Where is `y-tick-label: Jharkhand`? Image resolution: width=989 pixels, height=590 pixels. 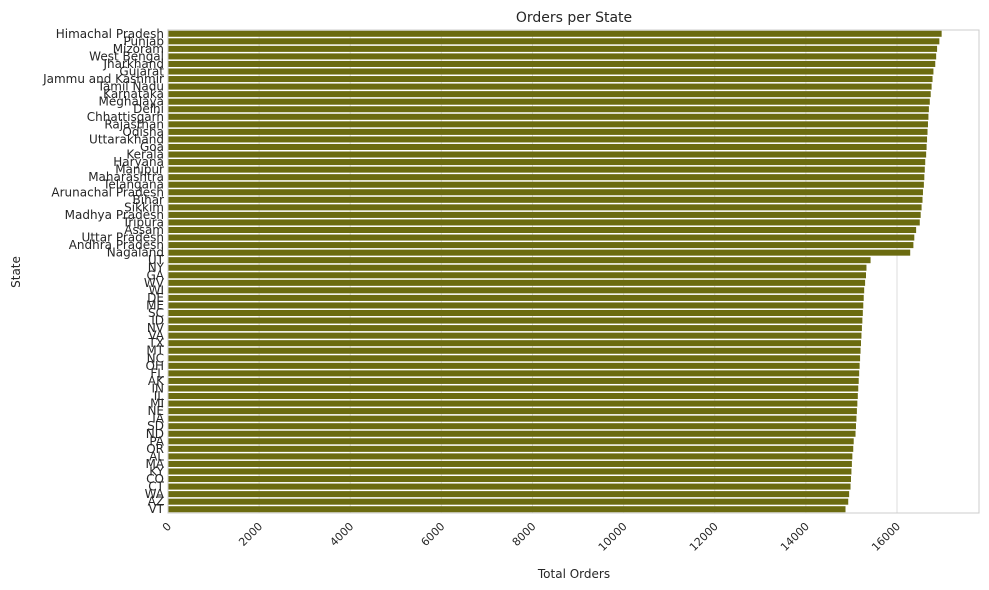 y-tick-label: Jharkhand is located at coordinates (133, 64).